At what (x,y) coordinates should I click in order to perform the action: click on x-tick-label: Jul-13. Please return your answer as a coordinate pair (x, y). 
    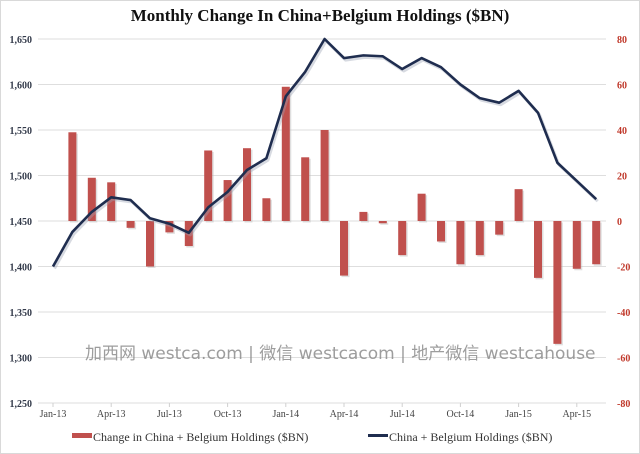
    Looking at the image, I should click on (169, 414).